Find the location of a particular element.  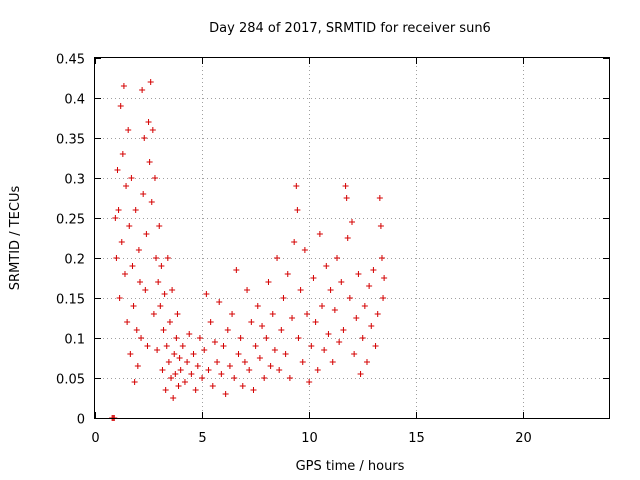

y-tick-label: 0.35 is located at coordinates (70, 140).